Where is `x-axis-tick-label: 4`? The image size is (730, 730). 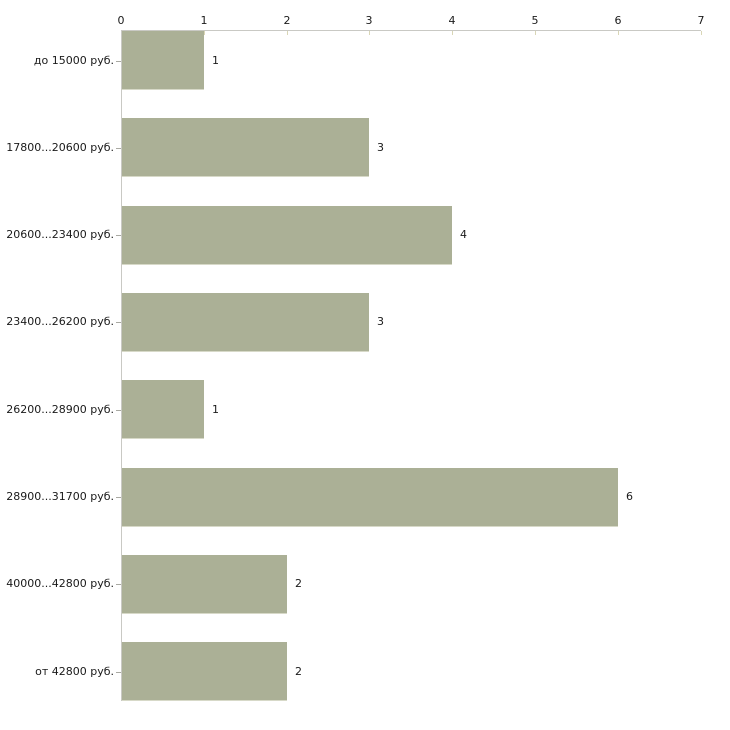 x-axis-tick-label: 4 is located at coordinates (452, 20).